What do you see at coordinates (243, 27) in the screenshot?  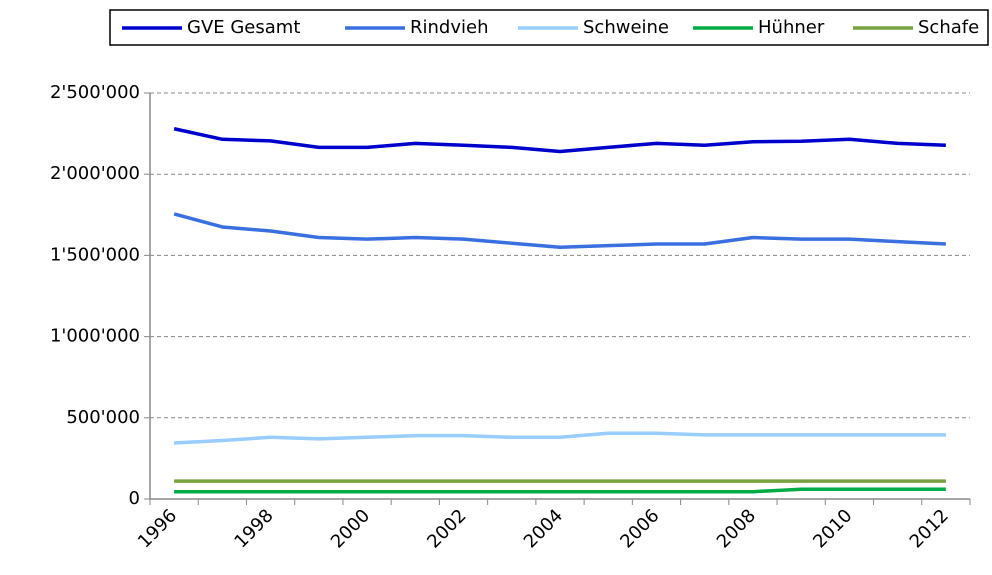 I see `legend-label: GVE Gesamt` at bounding box center [243, 27].